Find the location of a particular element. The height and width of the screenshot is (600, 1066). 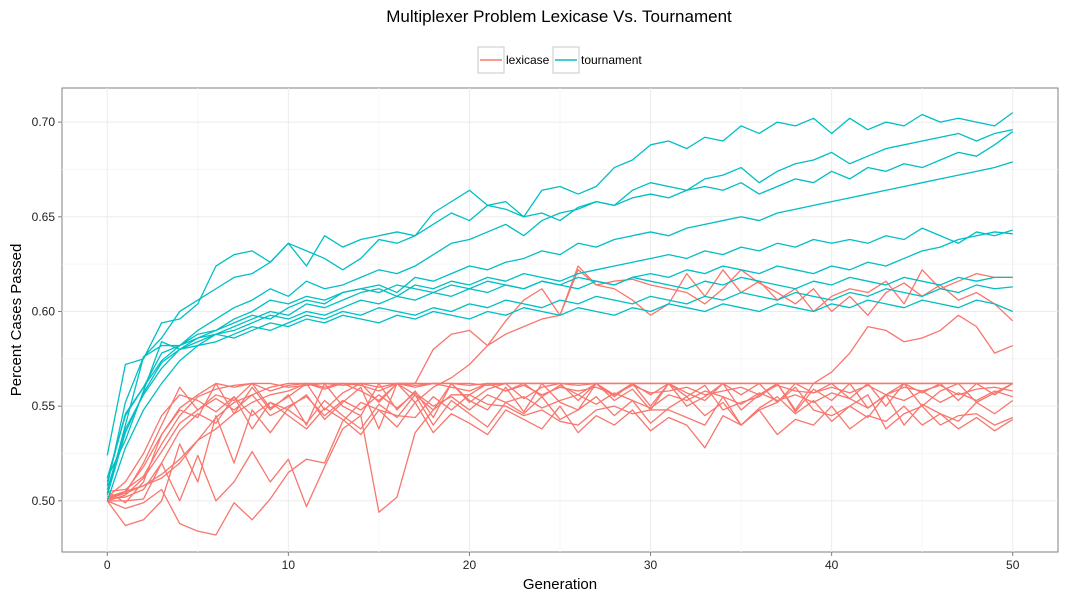

y-tick-label: 0.60 is located at coordinates (44, 311).